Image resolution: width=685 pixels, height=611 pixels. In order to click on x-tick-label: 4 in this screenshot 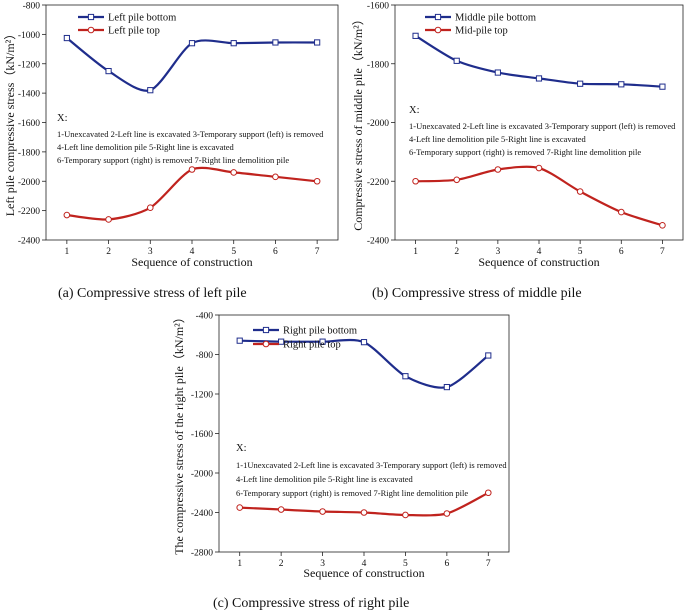, I will do `click(192, 252)`.